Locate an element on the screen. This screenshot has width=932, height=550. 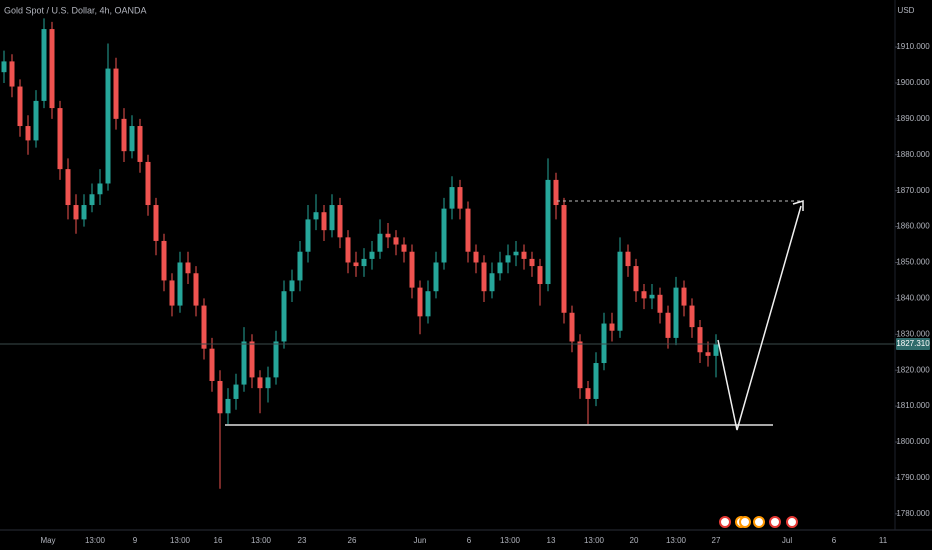
y-tick-label: 1820.000 is located at coordinates (913, 369).